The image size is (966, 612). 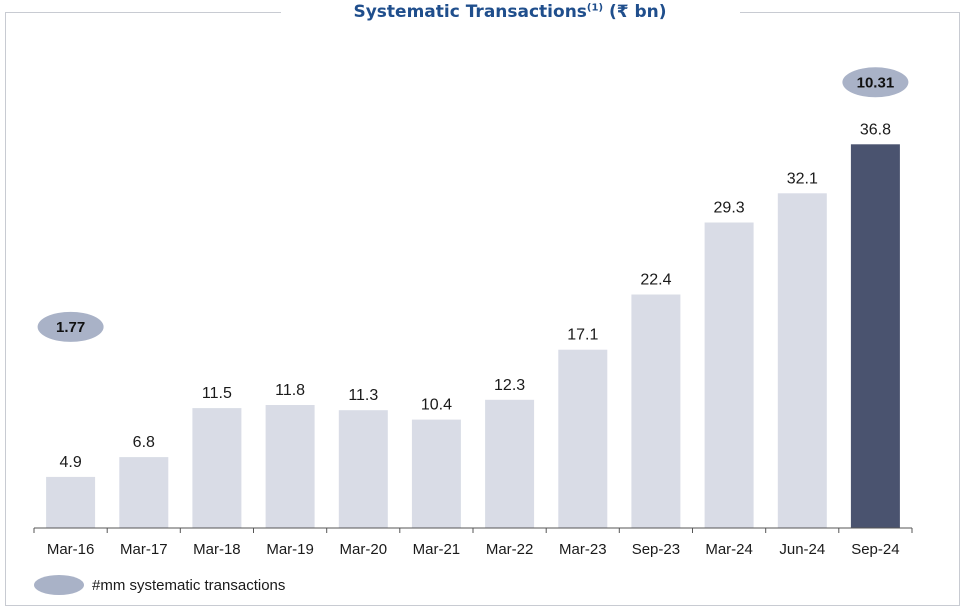 I want to click on data-label: 11.5, so click(x=217, y=393).